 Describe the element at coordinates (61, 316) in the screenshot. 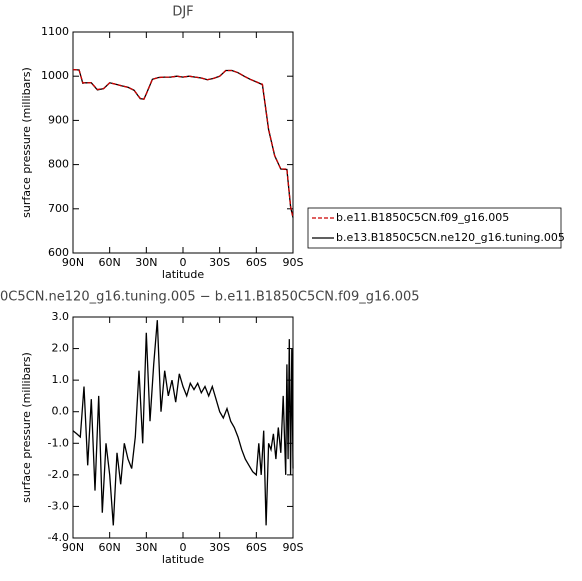

I see `y-tick-label: 3.0` at that location.